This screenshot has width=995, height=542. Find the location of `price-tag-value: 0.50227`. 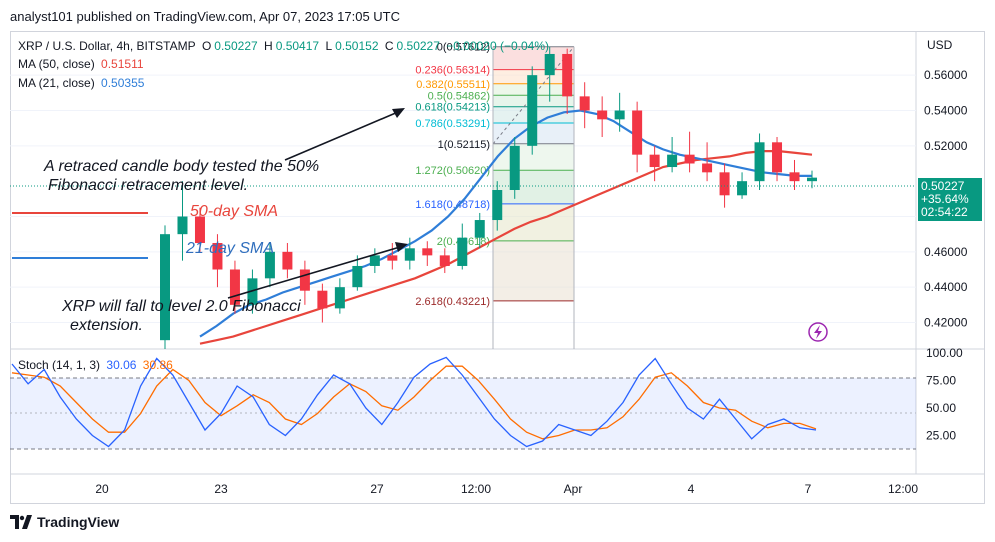

price-tag-value: 0.50227 is located at coordinates (943, 186).